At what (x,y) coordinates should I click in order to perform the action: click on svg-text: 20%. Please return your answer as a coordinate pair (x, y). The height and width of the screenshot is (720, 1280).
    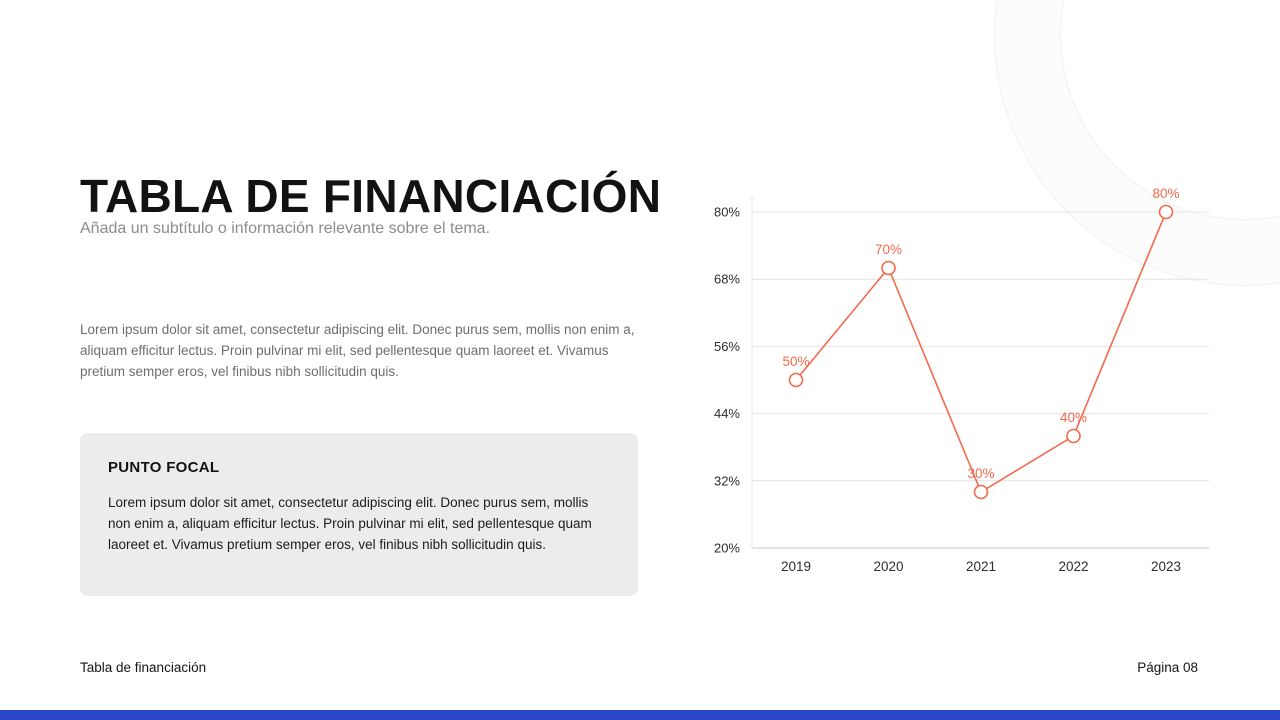
    Looking at the image, I should click on (727, 548).